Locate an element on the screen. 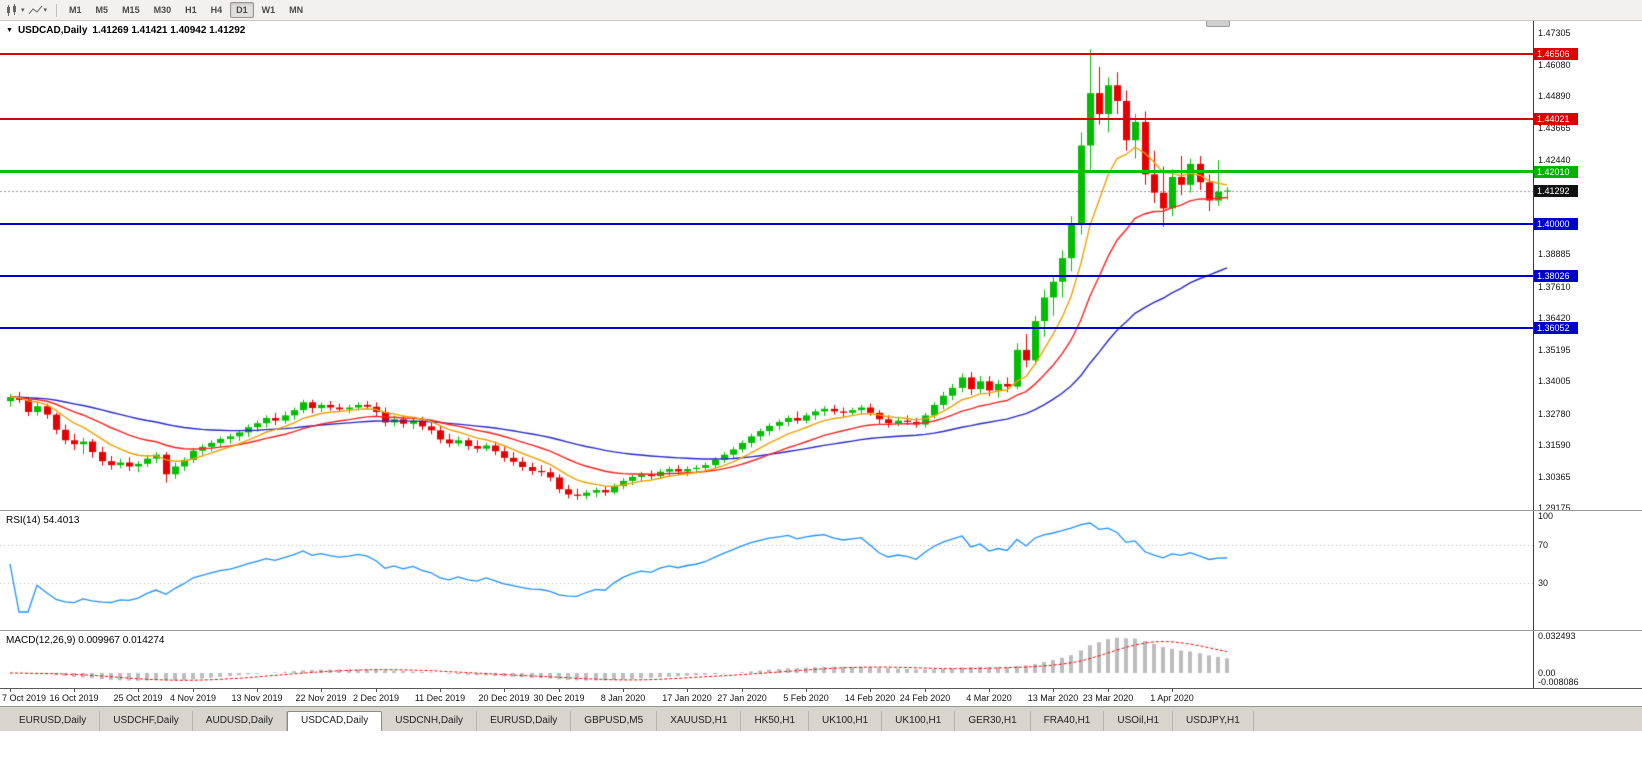  price-badge-1.41292: 1.41292 is located at coordinates (1556, 190).